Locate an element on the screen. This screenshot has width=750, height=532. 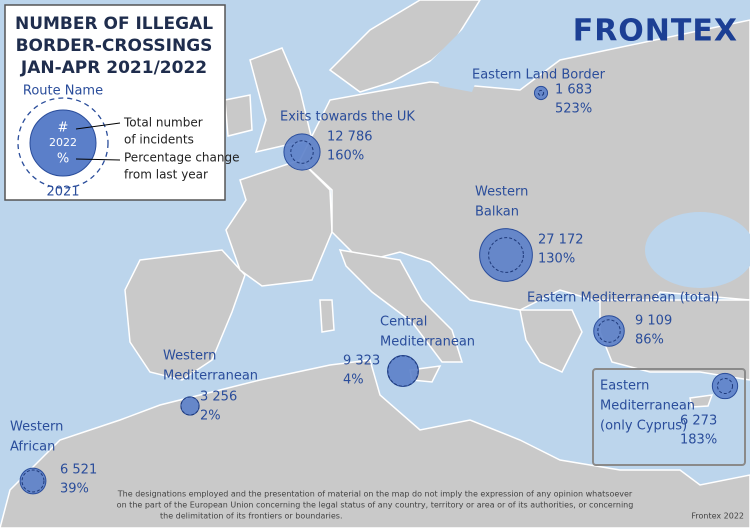
route-name: Balkan is located at coordinates (497, 212).